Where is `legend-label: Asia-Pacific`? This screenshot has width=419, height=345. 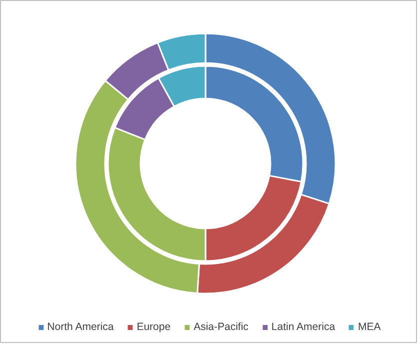
legend-label: Asia-Pacific is located at coordinates (221, 327).